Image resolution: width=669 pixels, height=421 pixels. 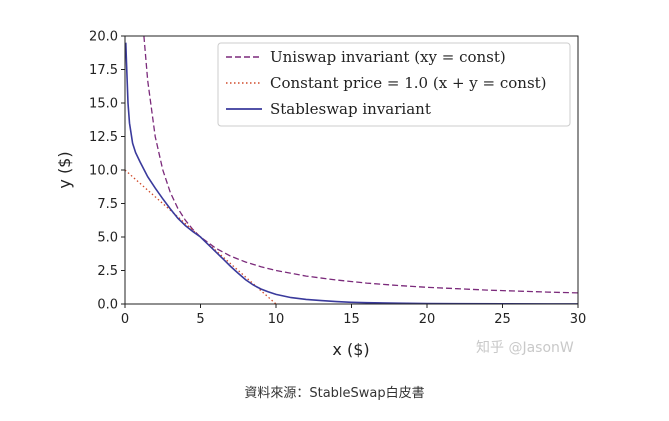 I want to click on y-tick-label: 20.0, so click(x=103, y=37).